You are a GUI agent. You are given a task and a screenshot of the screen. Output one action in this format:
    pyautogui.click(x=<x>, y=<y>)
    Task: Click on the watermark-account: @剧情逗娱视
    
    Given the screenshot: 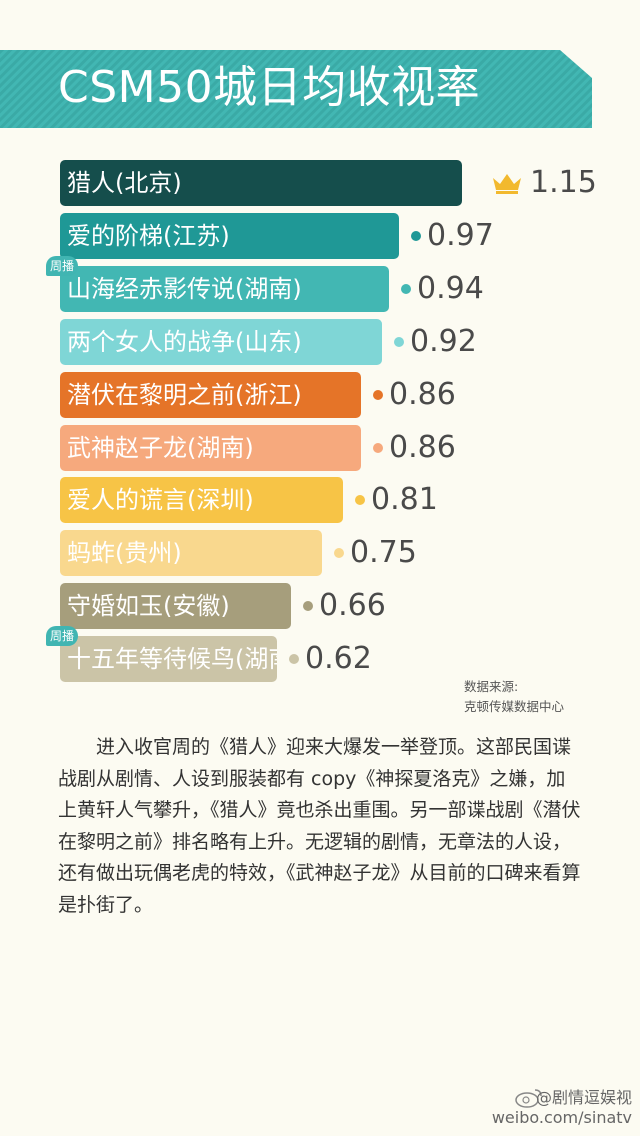 What is the action you would take?
    pyautogui.click(x=583, y=1097)
    